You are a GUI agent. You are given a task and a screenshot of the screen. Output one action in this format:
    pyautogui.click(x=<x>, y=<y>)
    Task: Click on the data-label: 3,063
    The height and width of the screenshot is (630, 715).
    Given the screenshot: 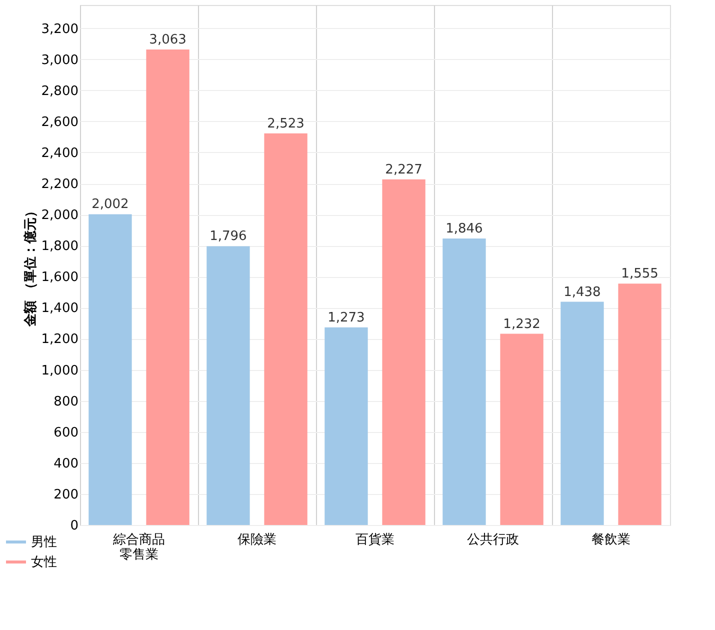 What is the action you would take?
    pyautogui.click(x=167, y=40)
    